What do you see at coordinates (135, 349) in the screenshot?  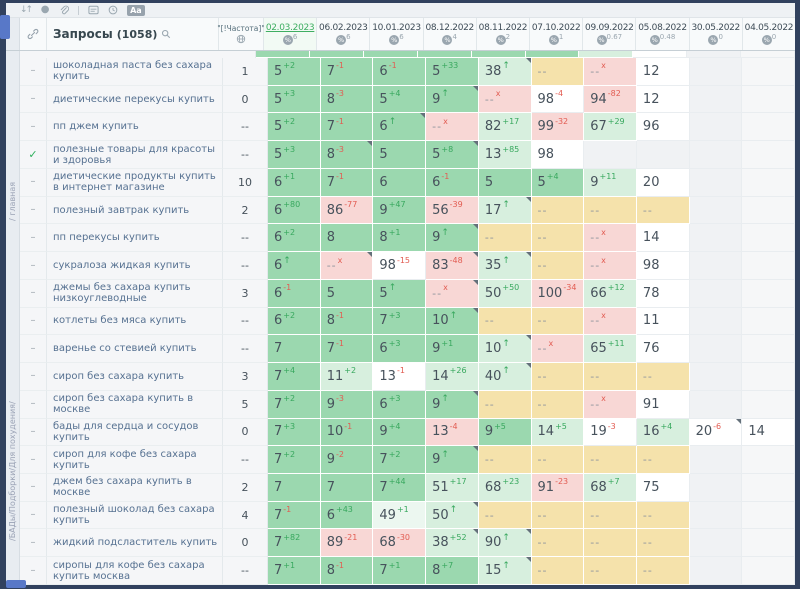 I see `keyword-cell: варенье со стевией купить` at bounding box center [135, 349].